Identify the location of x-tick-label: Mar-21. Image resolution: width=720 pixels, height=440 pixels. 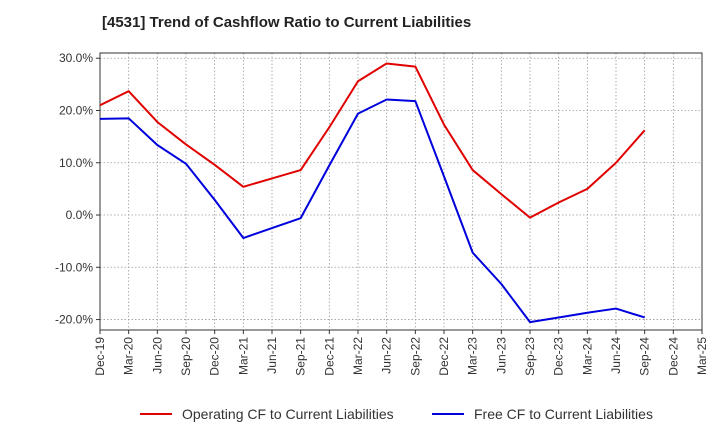
(243, 356).